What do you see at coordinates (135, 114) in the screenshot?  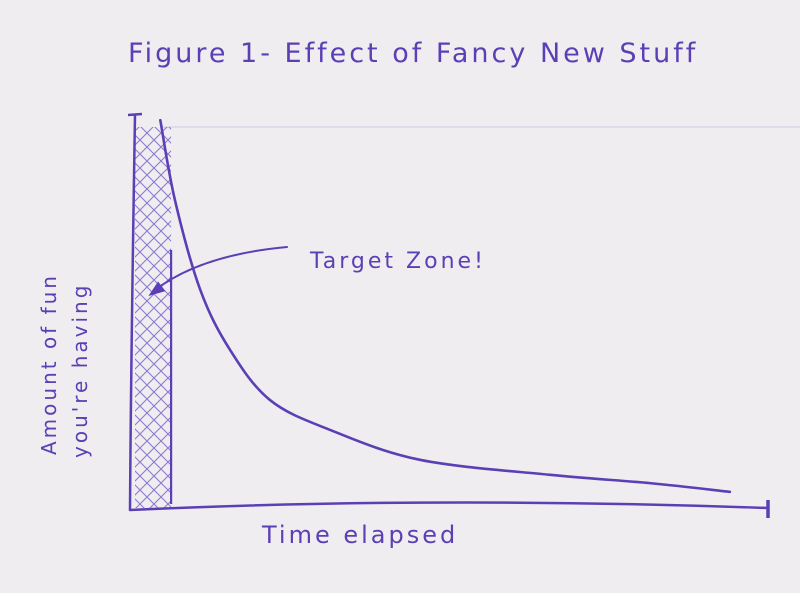 I see `y-axis-tick-top` at bounding box center [135, 114].